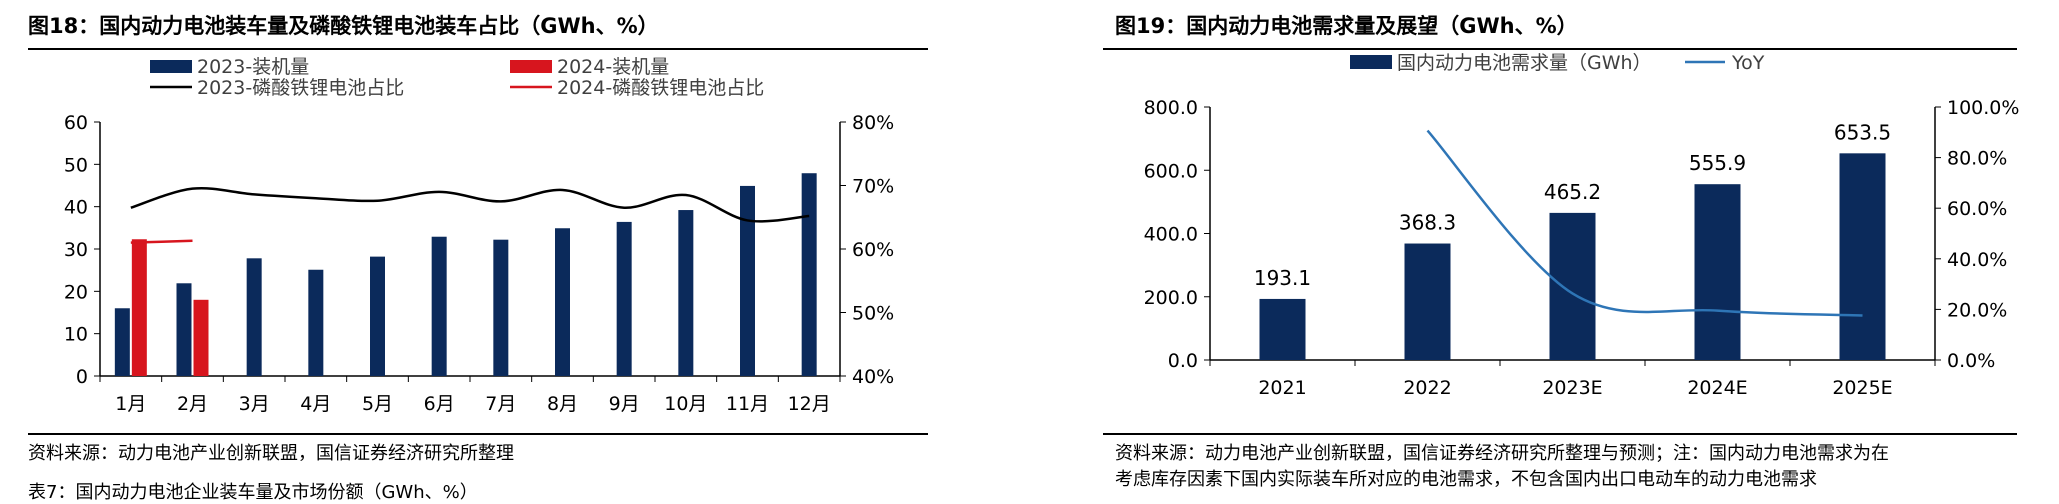 The height and width of the screenshot is (504, 2059). I want to click on left-title-rule, so click(478, 49).